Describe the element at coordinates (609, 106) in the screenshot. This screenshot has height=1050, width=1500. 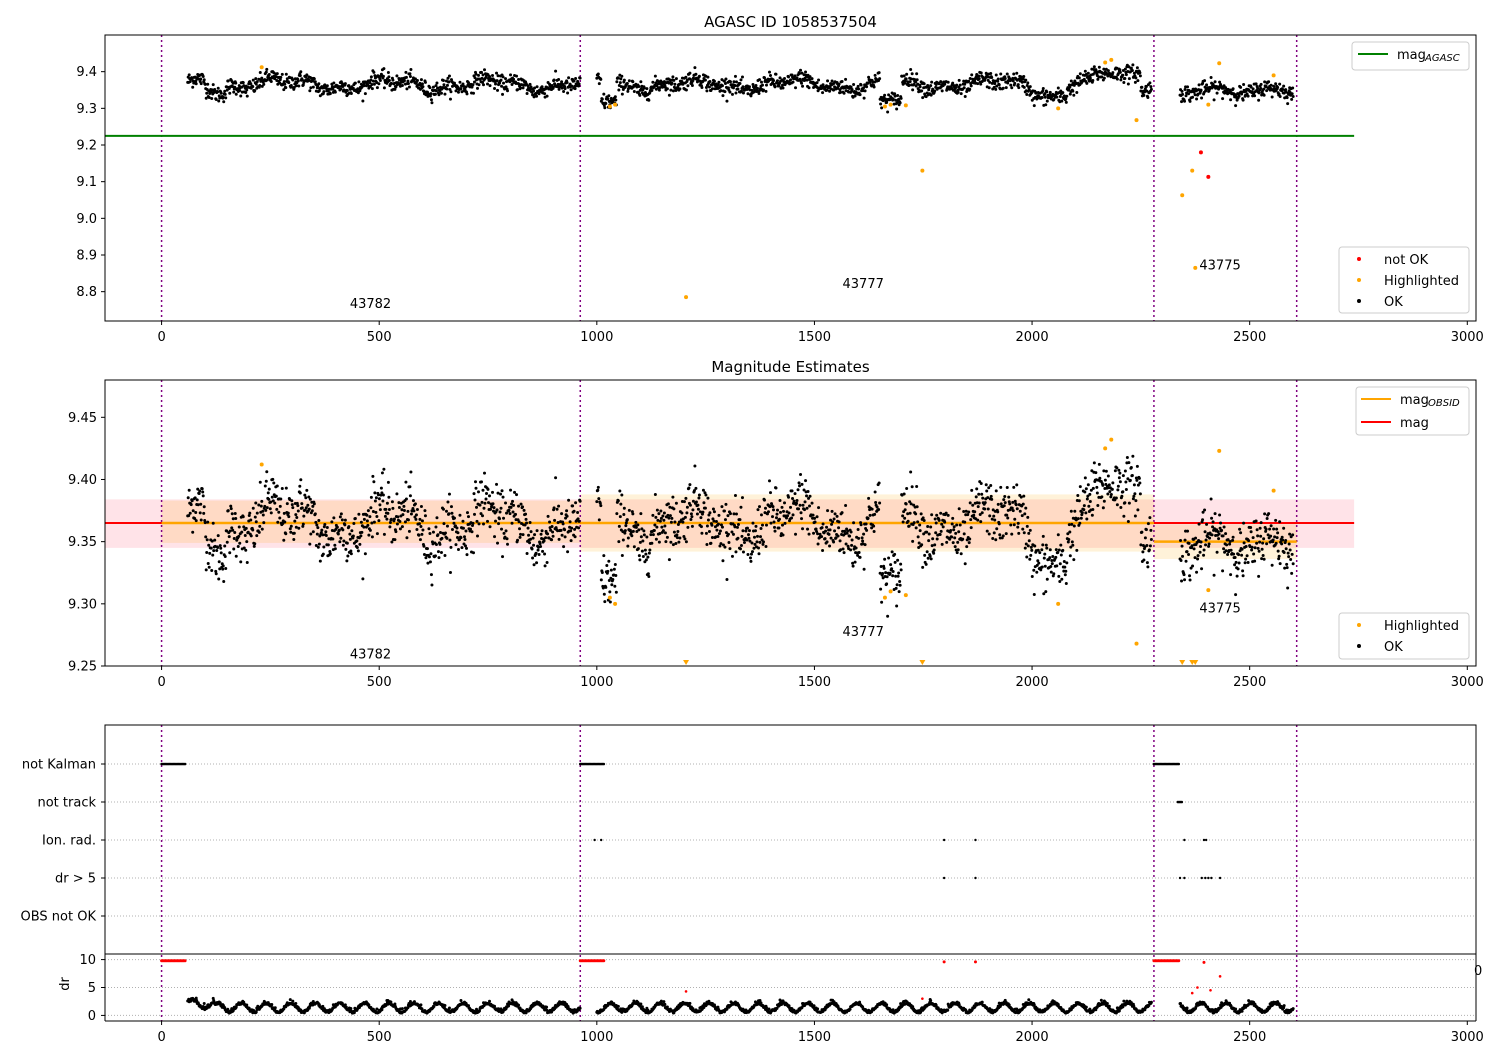
I see `highlighted-point` at that location.